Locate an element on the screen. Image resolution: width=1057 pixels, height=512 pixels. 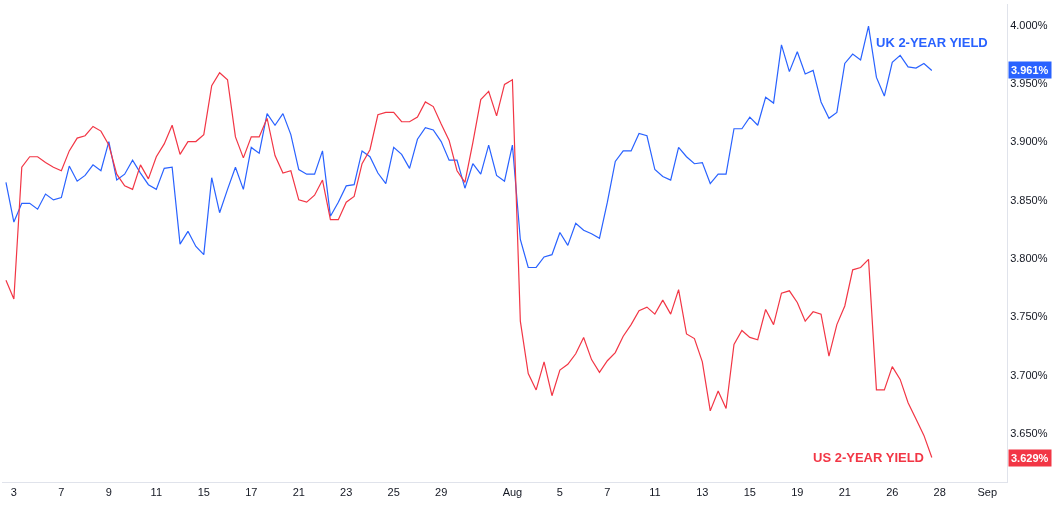
y-tick-label: 3.700% is located at coordinates (1029, 374).